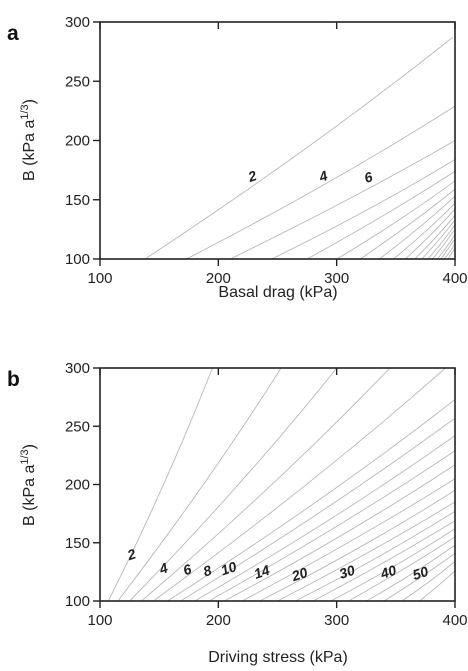 The height and width of the screenshot is (671, 468). I want to click on panel-a-x-tick-label: 300, so click(336, 278).